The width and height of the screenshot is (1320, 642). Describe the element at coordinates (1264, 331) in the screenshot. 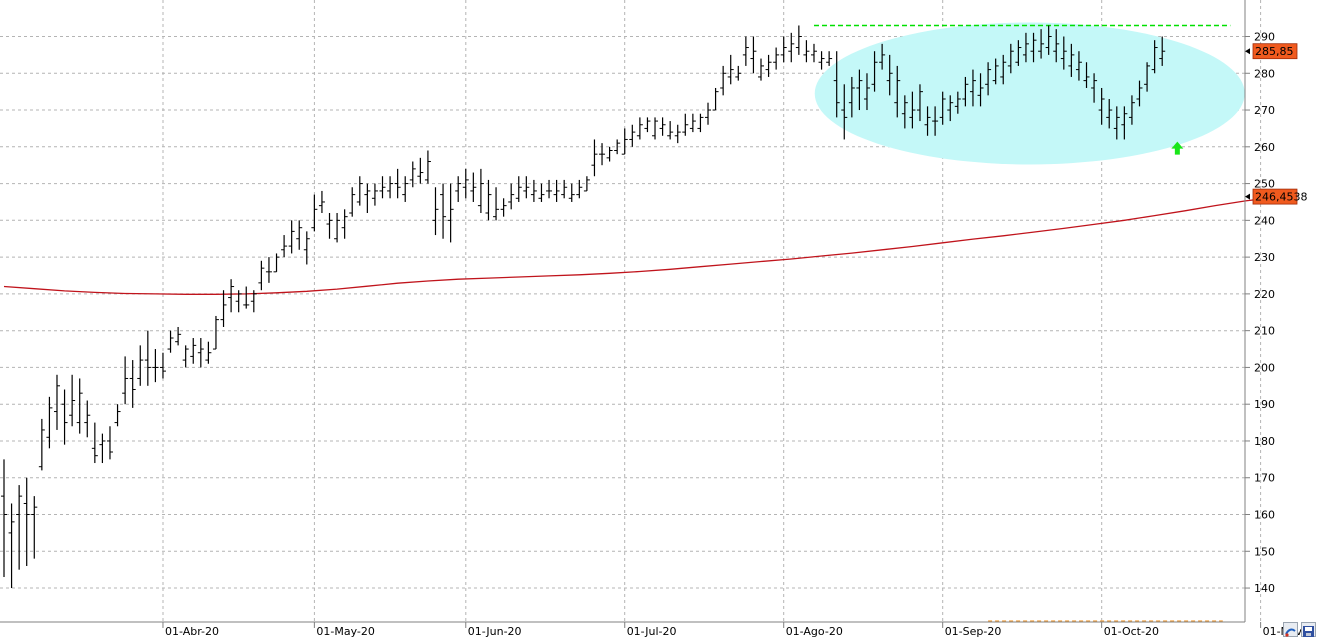

I see `y-tick-label: 210` at that location.